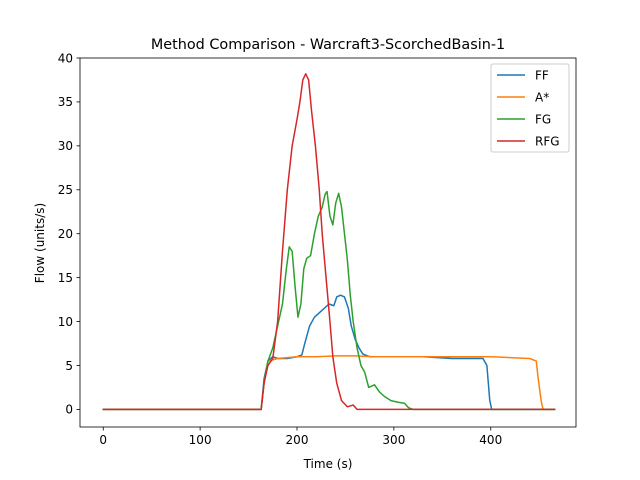 Image resolution: width=640 pixels, height=480 pixels. I want to click on y-tick-label: 0, so click(69, 410).